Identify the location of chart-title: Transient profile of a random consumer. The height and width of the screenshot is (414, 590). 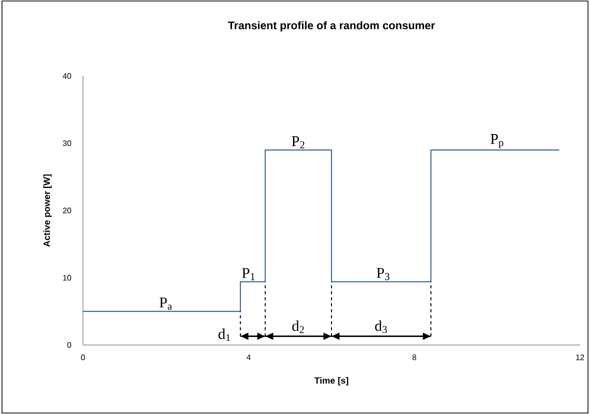
(331, 26).